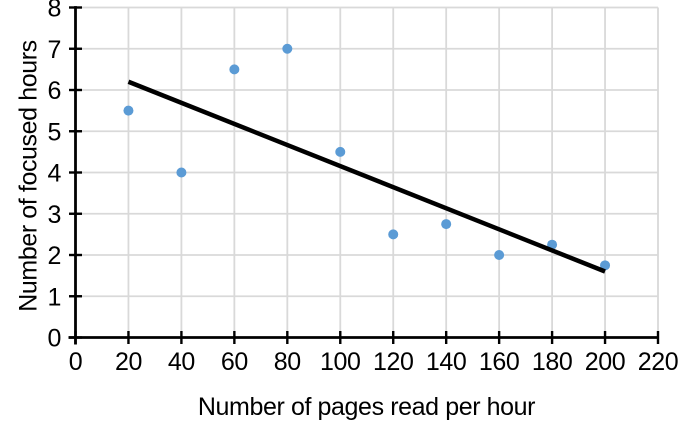  What do you see at coordinates (605, 362) in the screenshot?
I see `x-tick-label: 200` at bounding box center [605, 362].